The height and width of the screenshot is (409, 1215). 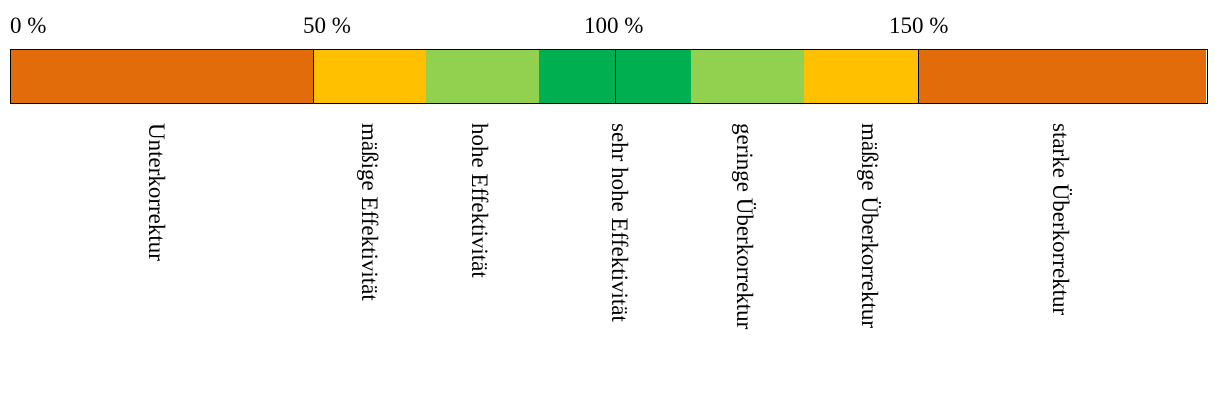 I want to click on category-label-geringe-ueberkorrektur: geringe Überkorrektur, so click(x=744, y=226).